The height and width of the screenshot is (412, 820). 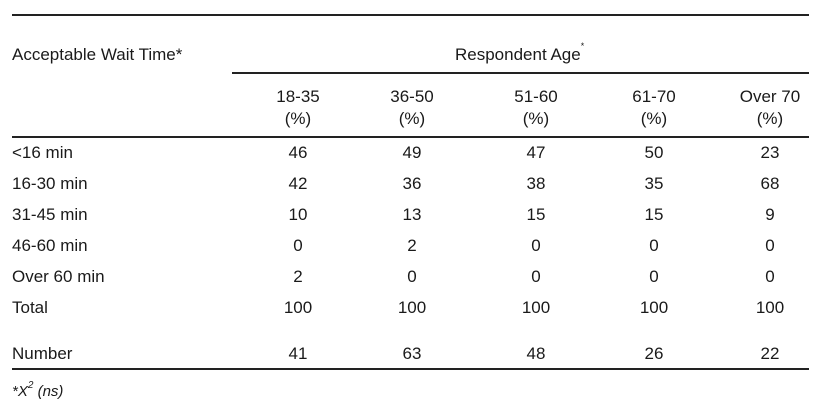 What do you see at coordinates (654, 152) in the screenshot?
I see `table-cell: 50` at bounding box center [654, 152].